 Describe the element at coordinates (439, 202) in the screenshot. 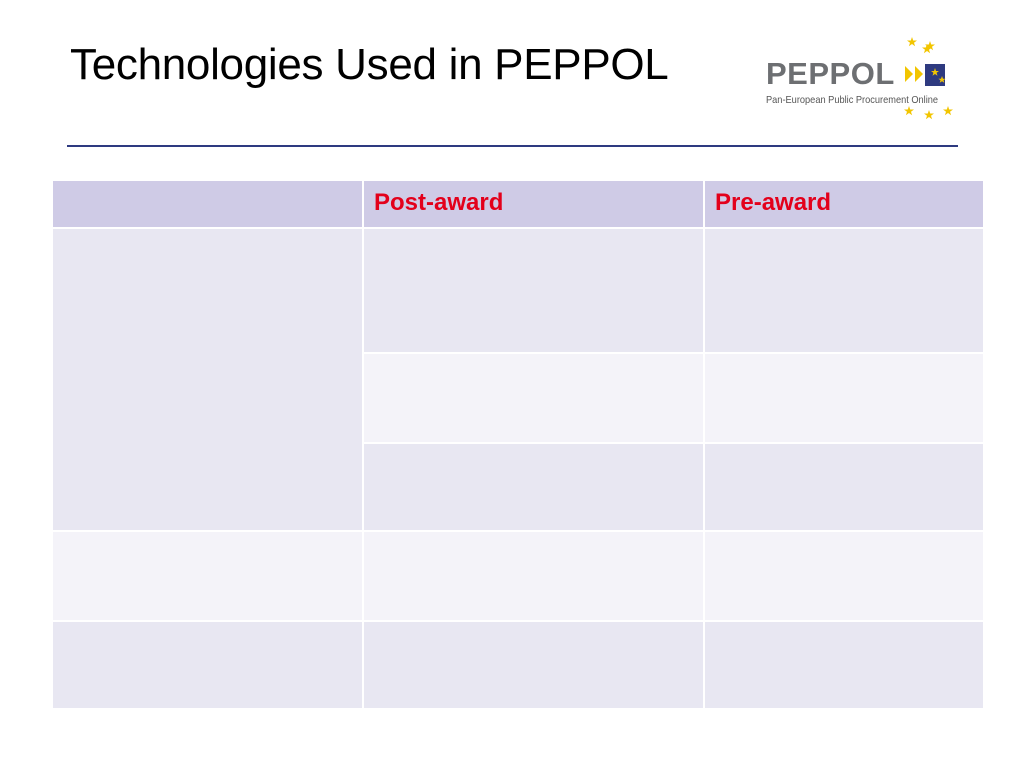

I see `post-award-label: Post-award` at that location.